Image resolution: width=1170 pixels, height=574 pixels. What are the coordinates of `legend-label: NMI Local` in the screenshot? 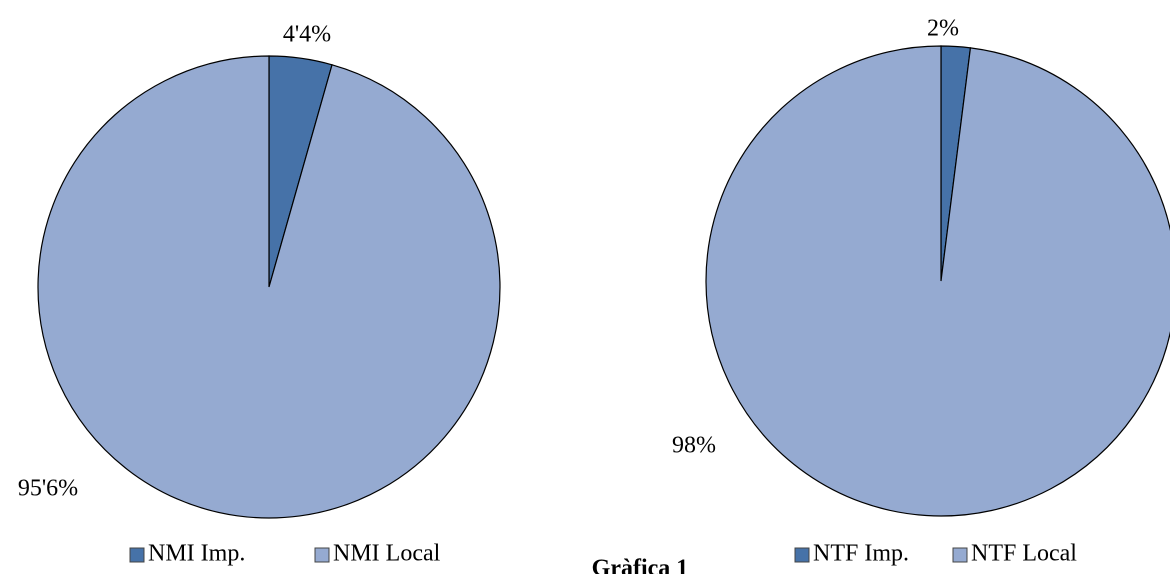 It's located at (387, 554).